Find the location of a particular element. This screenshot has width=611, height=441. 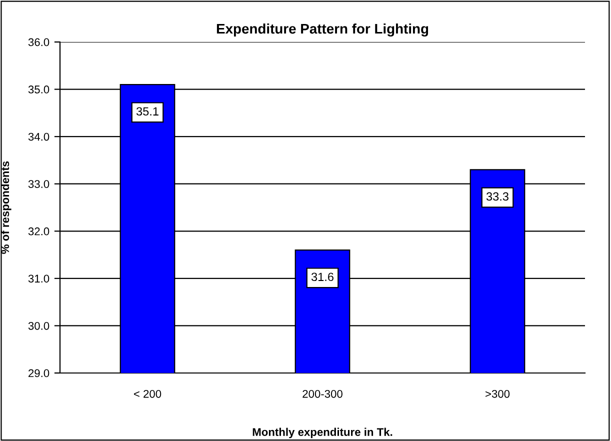

y-tick-label: 31.0 is located at coordinates (39, 278).